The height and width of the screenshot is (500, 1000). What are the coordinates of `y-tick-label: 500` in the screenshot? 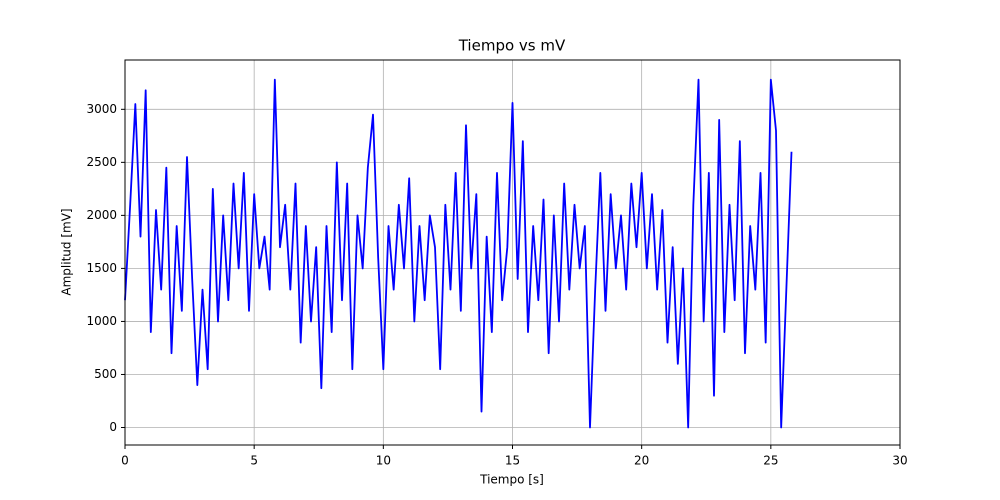 It's located at (105, 374).